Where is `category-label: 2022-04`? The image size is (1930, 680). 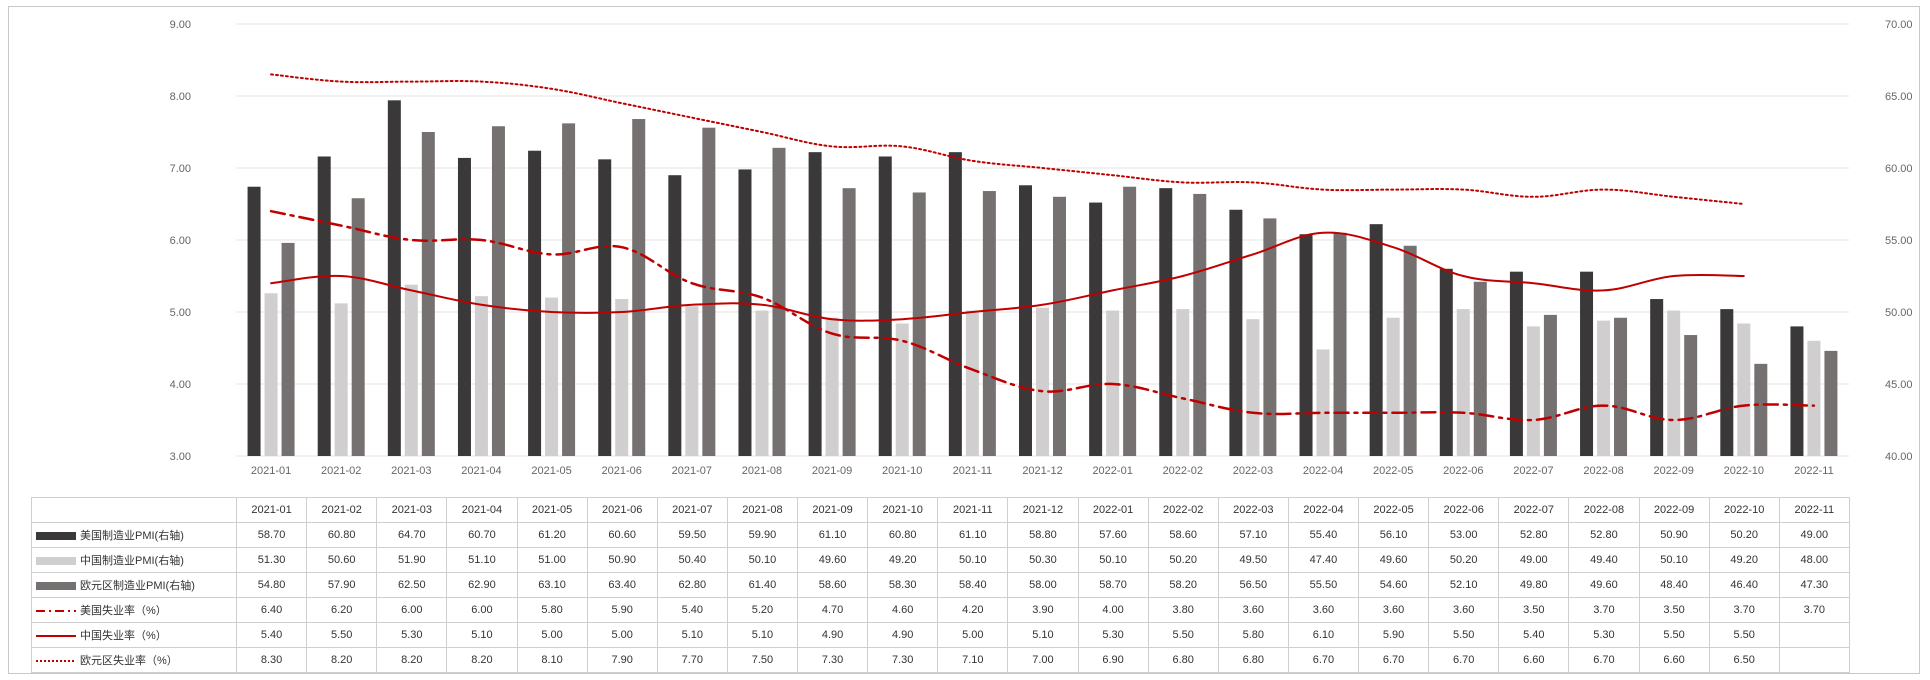
category-label: 2022-04 is located at coordinates (1323, 471).